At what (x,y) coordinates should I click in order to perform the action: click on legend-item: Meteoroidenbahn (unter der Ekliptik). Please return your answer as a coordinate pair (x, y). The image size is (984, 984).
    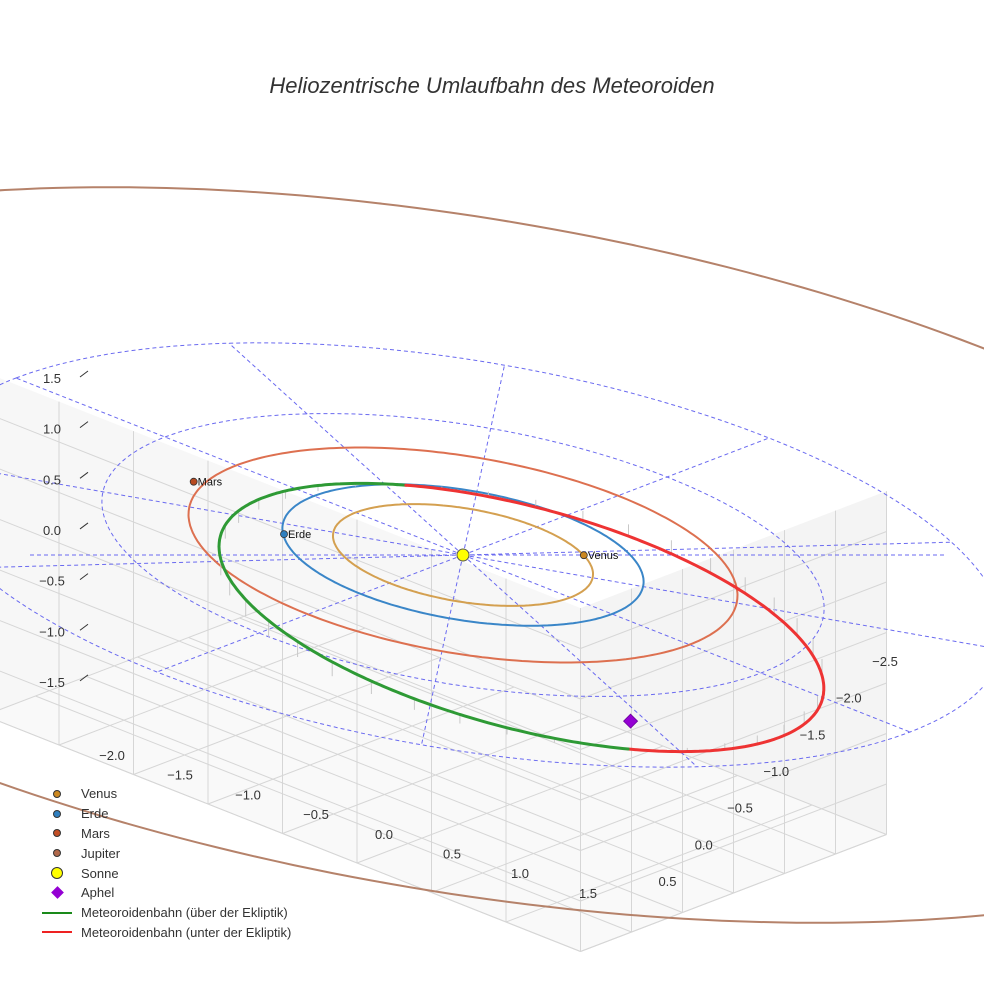
    Looking at the image, I should click on (164, 933).